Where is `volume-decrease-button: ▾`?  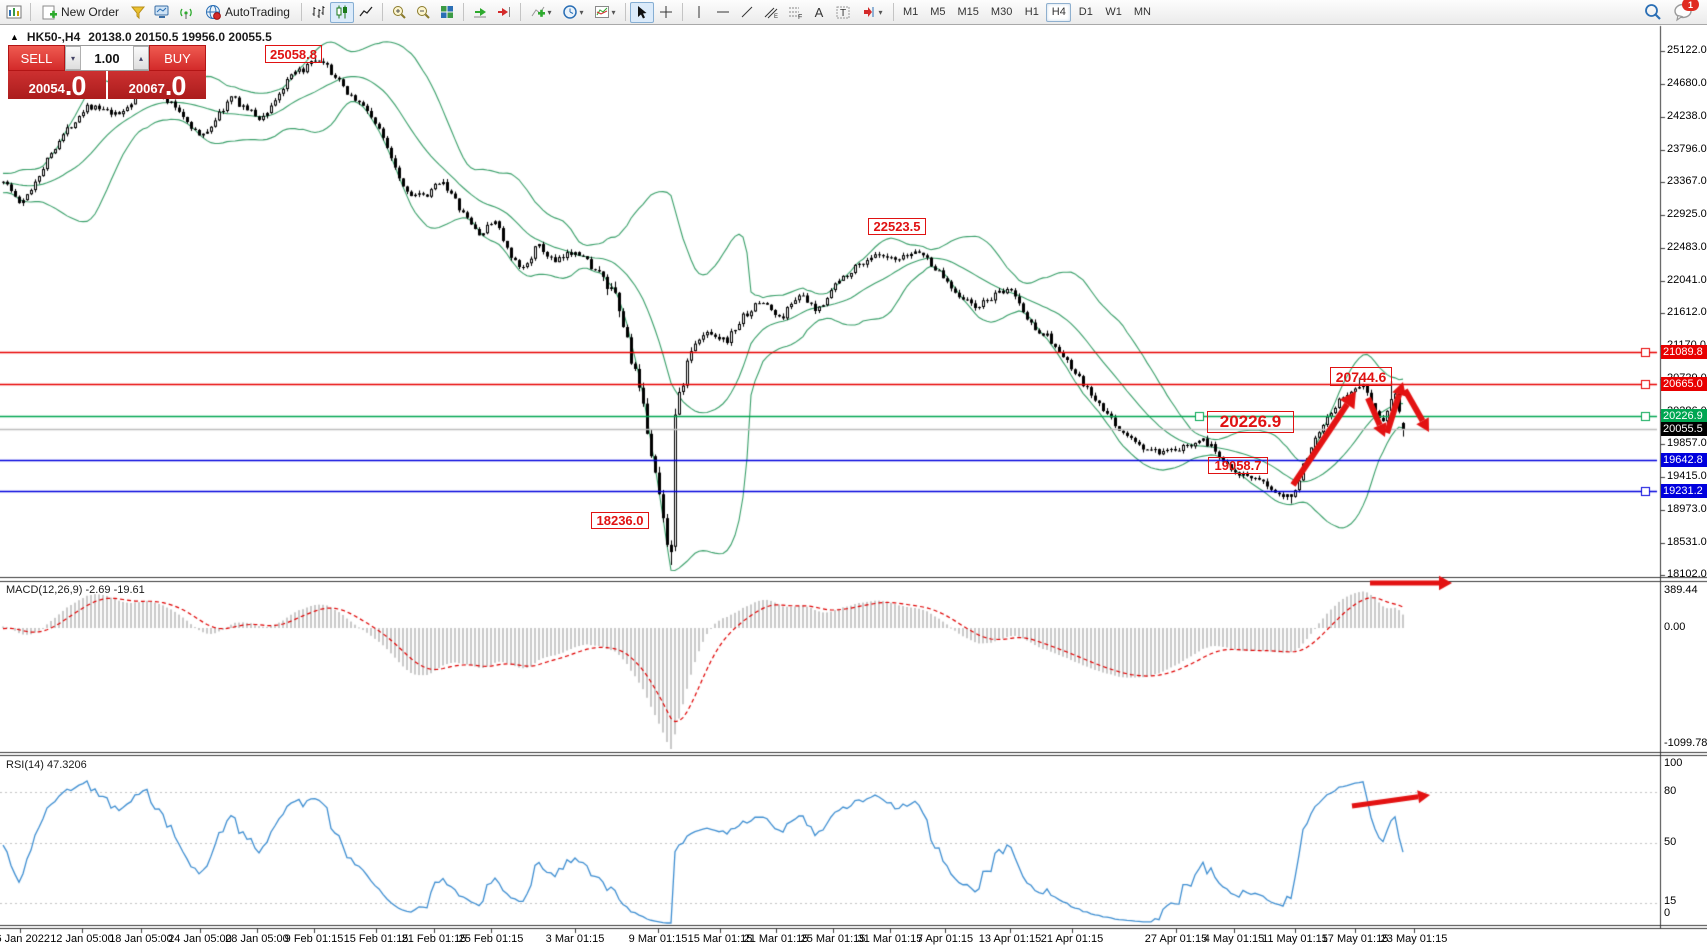
volume-decrease-button: ▾ is located at coordinates (73, 58).